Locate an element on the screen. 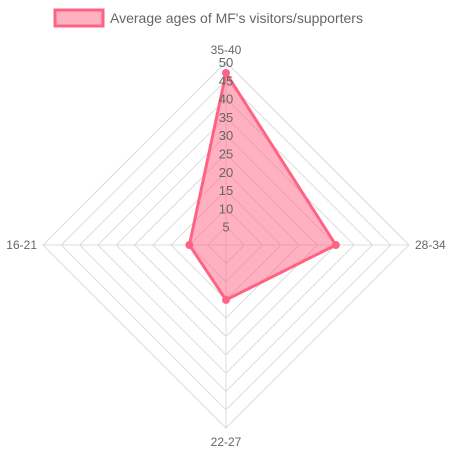 This screenshot has width=451, height=451. tick-label: 30 is located at coordinates (226, 135).